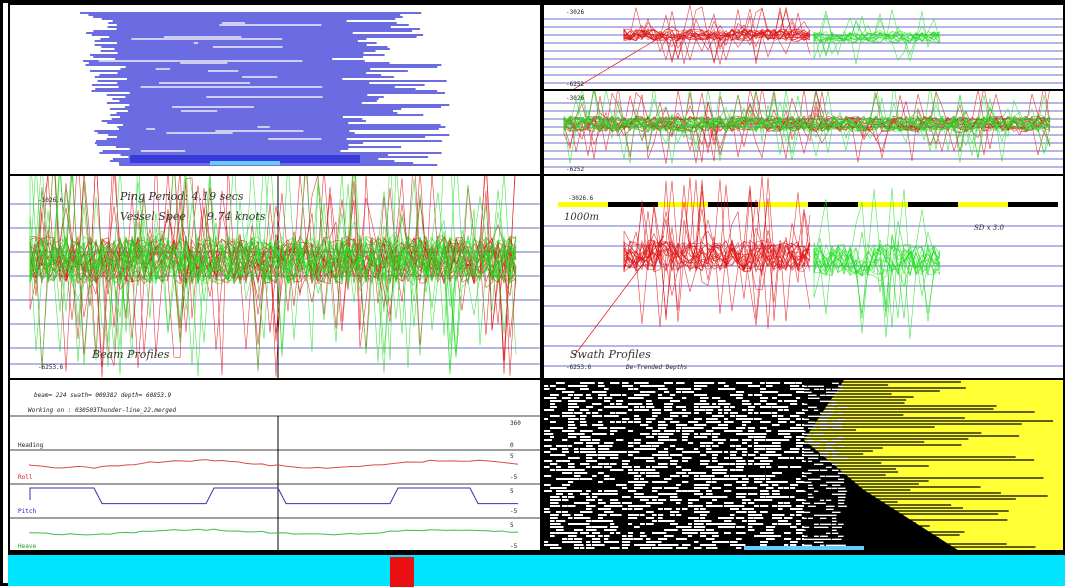  What do you see at coordinates (575, 12) in the screenshot?
I see `upper-depth-top-label: -3026` at bounding box center [575, 12].